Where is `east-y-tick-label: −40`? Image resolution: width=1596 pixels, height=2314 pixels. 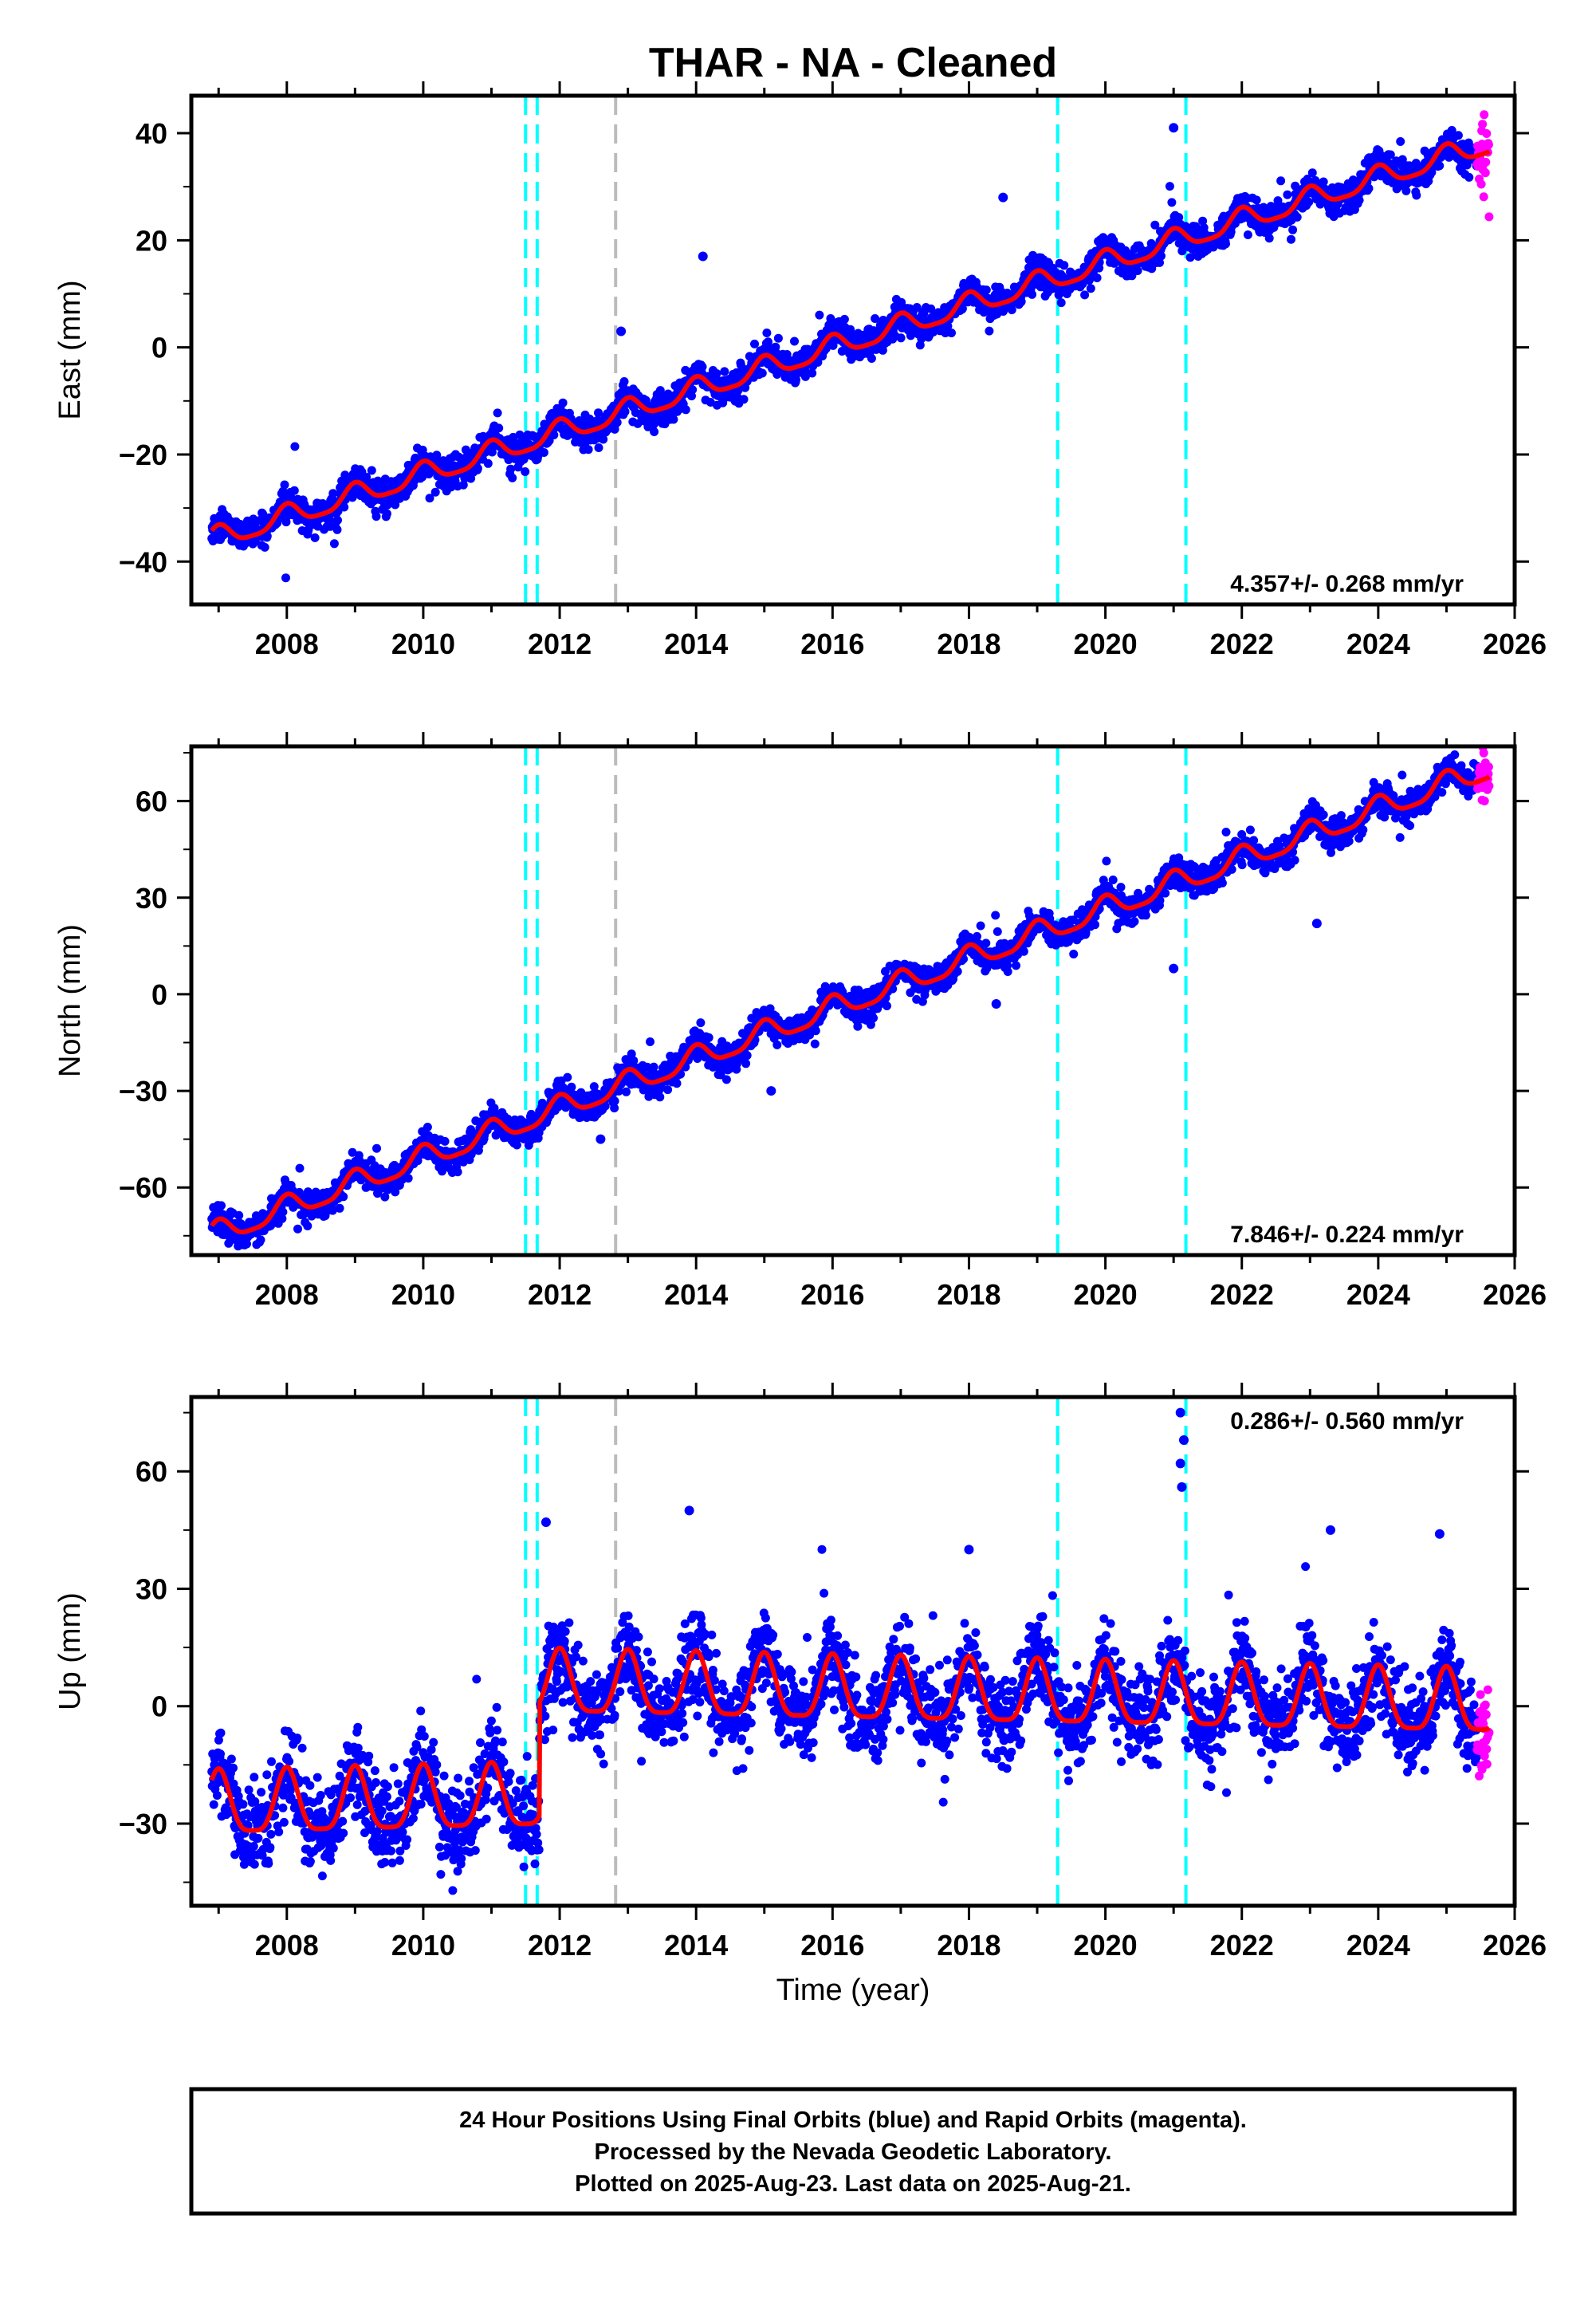 east-y-tick-label: −40 is located at coordinates (143, 562).